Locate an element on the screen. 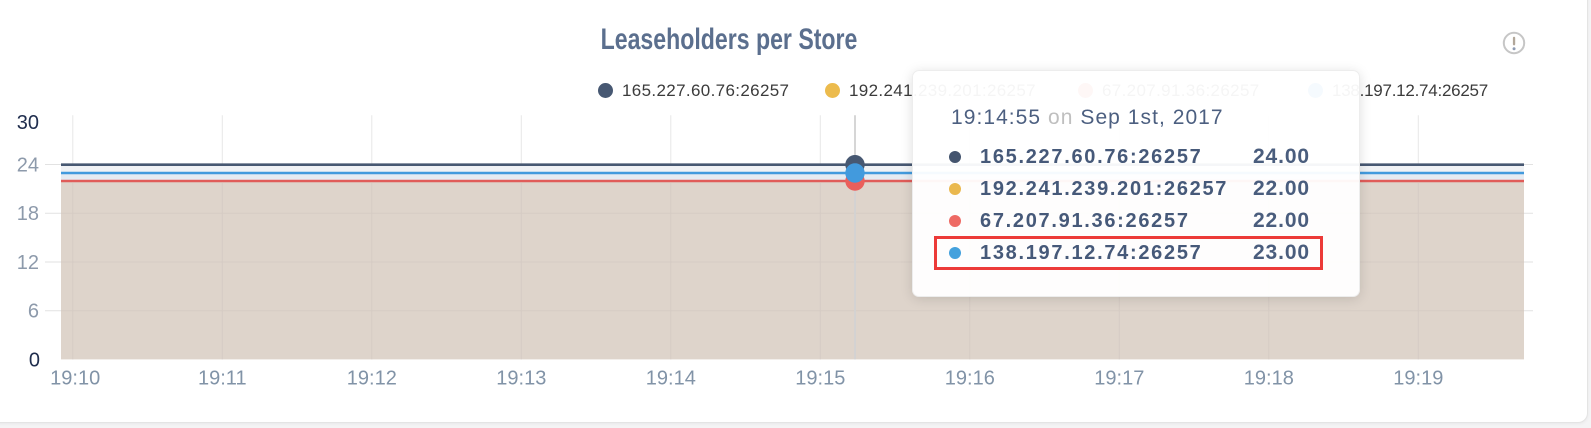  svg-text: 0 is located at coordinates (34, 361).